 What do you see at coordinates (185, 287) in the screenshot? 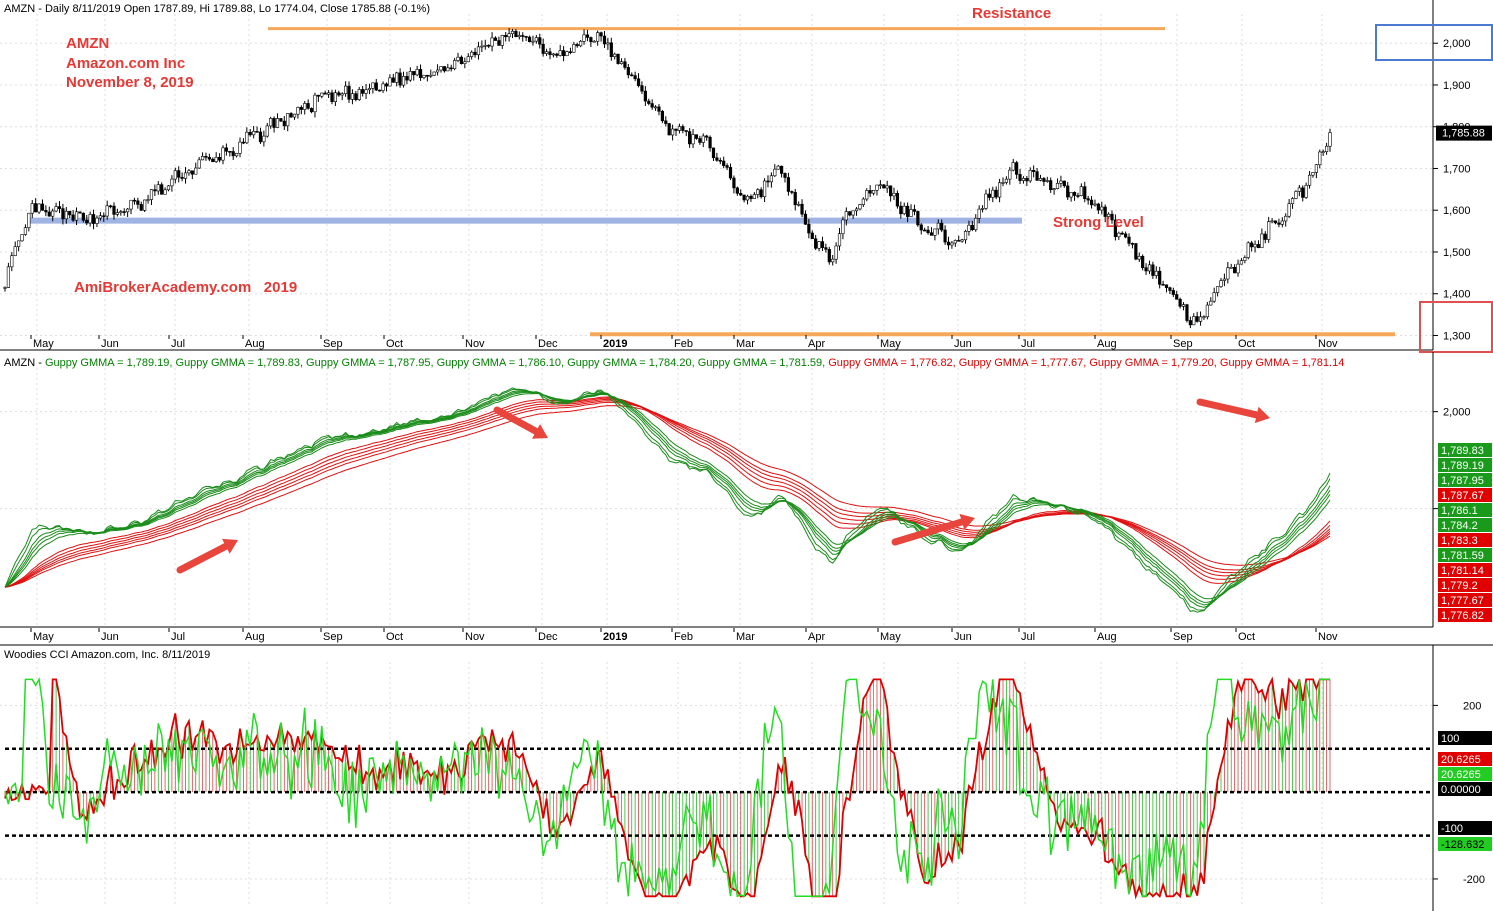
I see `watermark-text: AmiBrokerAcademy.com 2019` at bounding box center [185, 287].